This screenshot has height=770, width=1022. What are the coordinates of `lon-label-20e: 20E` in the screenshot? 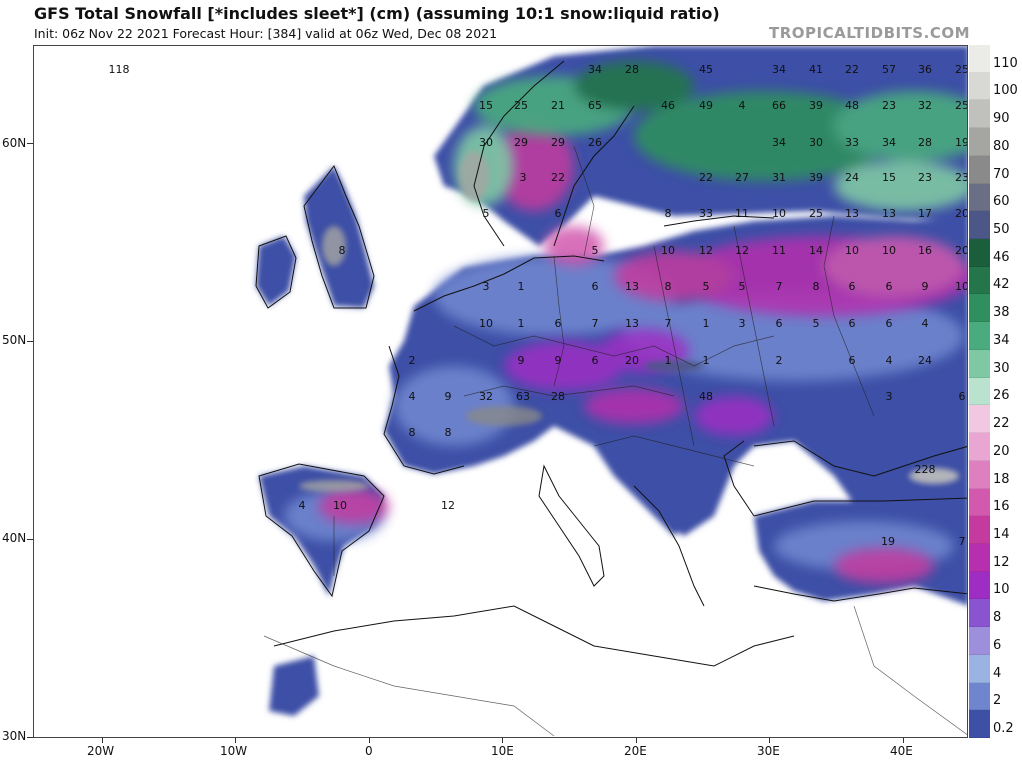 It's located at (635, 751).